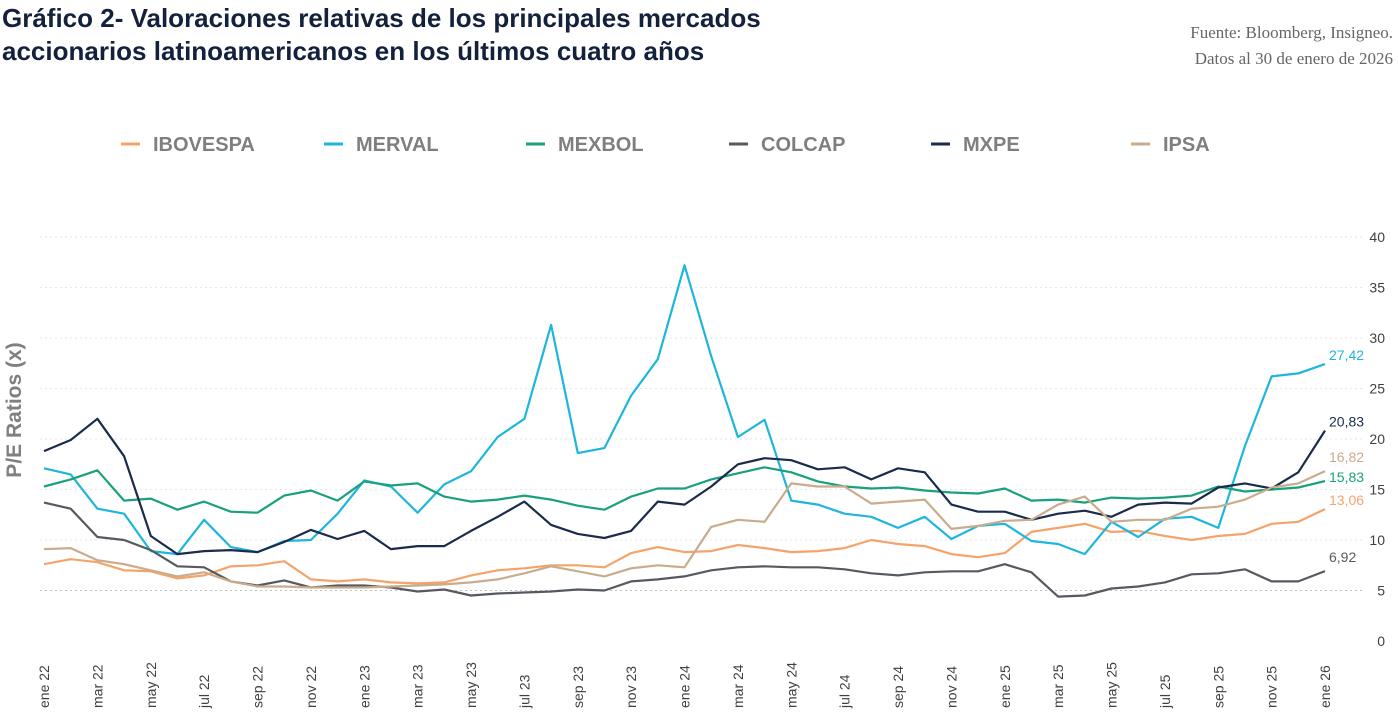  Describe the element at coordinates (204, 691) in the screenshot. I see `x-tick-label: jul 22` at that location.